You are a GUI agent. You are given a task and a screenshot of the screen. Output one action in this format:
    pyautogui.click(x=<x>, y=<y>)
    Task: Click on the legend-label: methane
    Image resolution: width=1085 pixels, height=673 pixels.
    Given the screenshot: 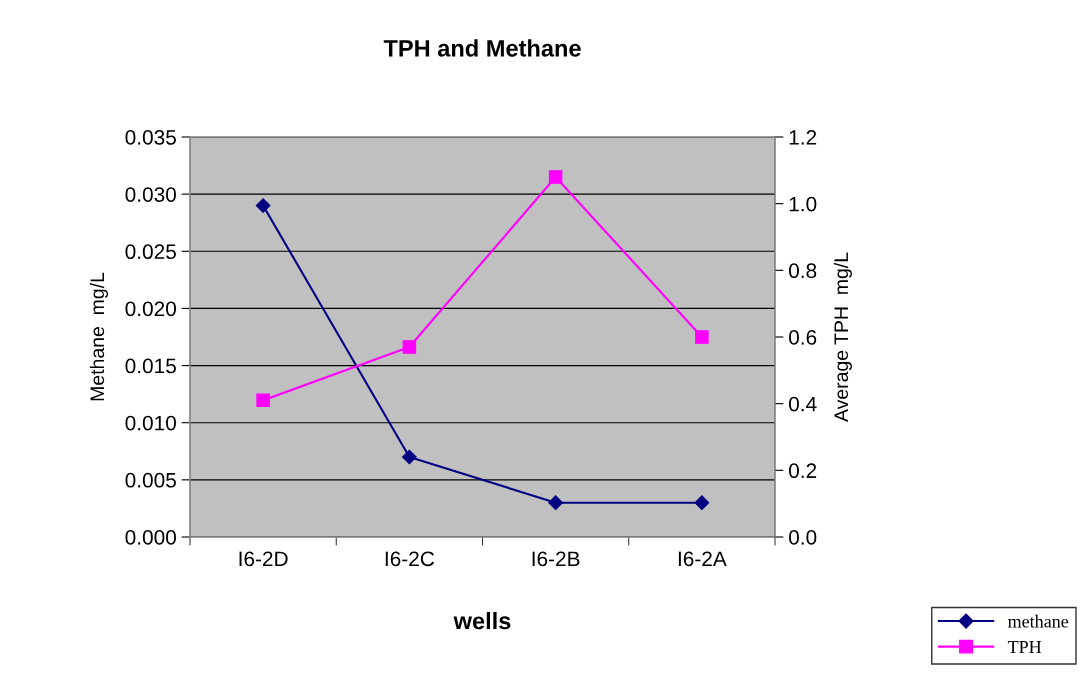 What is the action you would take?
    pyautogui.click(x=1038, y=621)
    